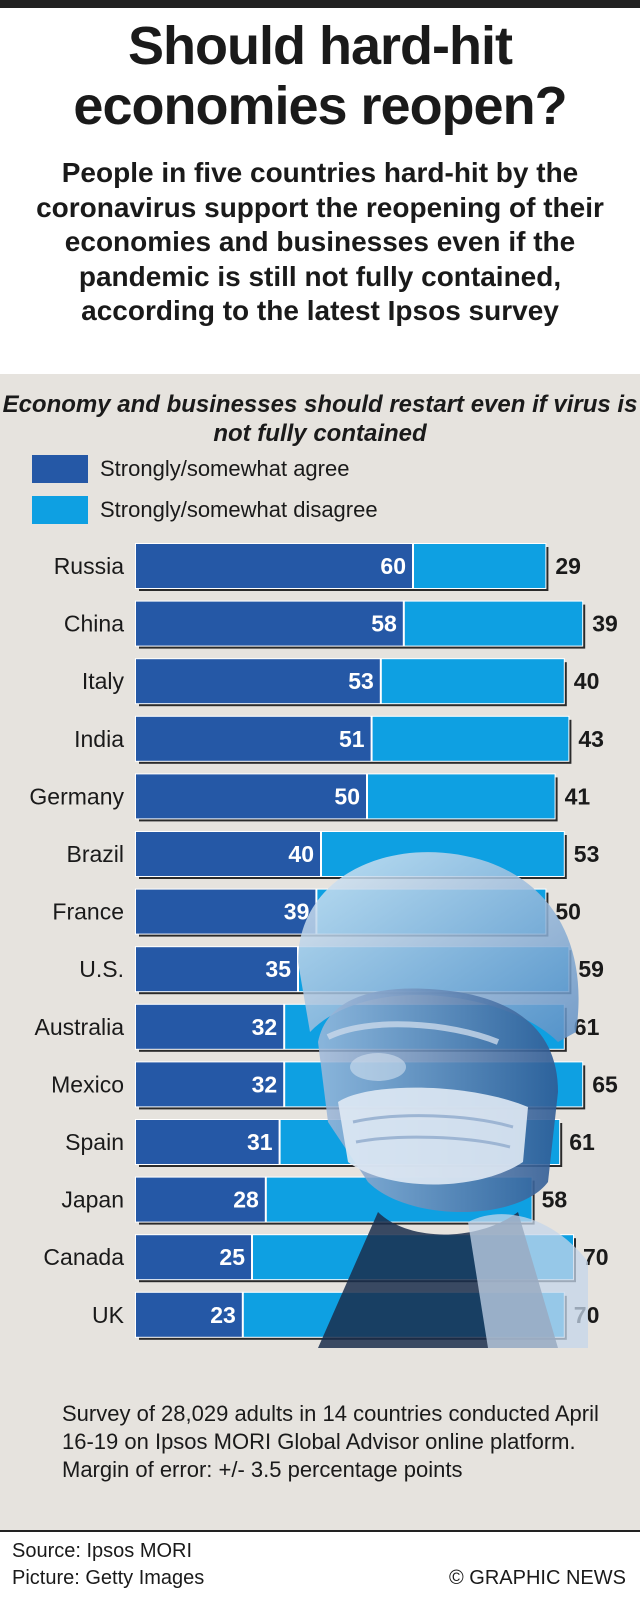  Describe the element at coordinates (568, 566) in the screenshot. I see `value-label-disagree: 29` at that location.